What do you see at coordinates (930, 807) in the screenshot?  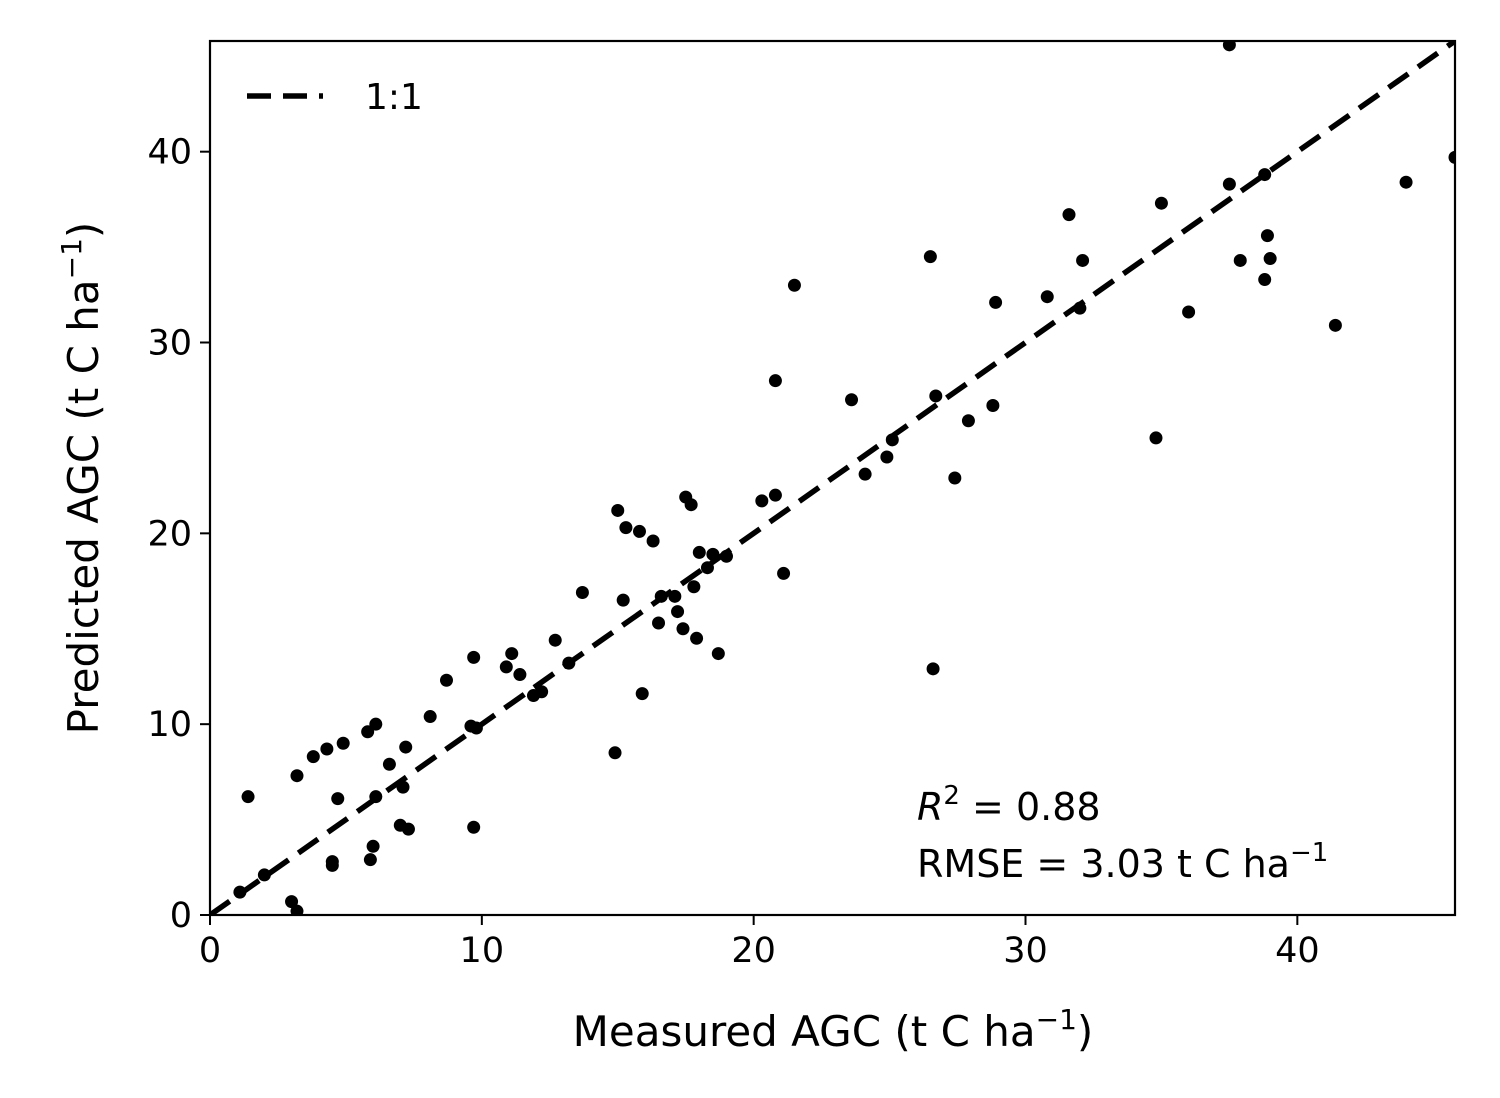 I see `r2-symbol: R` at bounding box center [930, 807].